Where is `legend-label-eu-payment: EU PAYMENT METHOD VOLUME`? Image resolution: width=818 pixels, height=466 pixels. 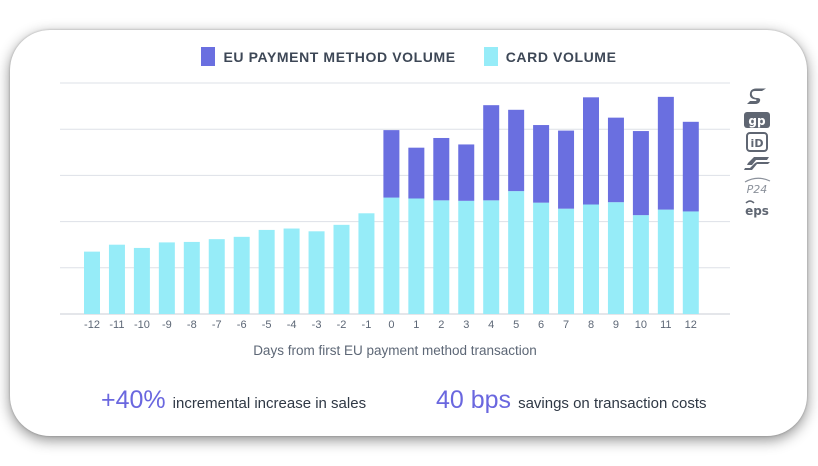
legend-label-eu-payment: EU PAYMENT METHOD VOLUME is located at coordinates (339, 56).